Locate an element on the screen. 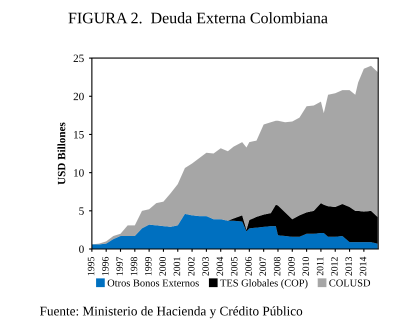 The image size is (396, 332). x-tick-label: 1999 is located at coordinates (148, 266).